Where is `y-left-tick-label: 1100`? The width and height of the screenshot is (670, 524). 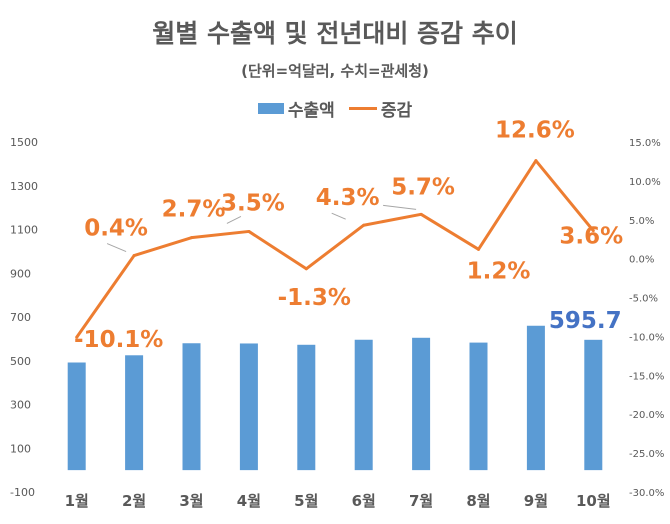 y-left-tick-label: 1100 is located at coordinates (24, 230).